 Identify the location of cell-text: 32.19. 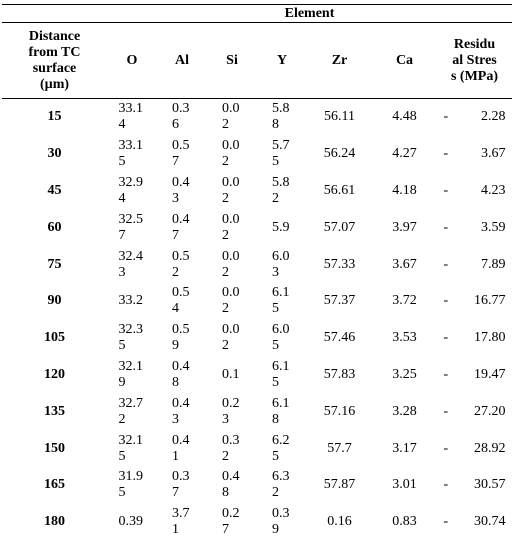
(131, 374).